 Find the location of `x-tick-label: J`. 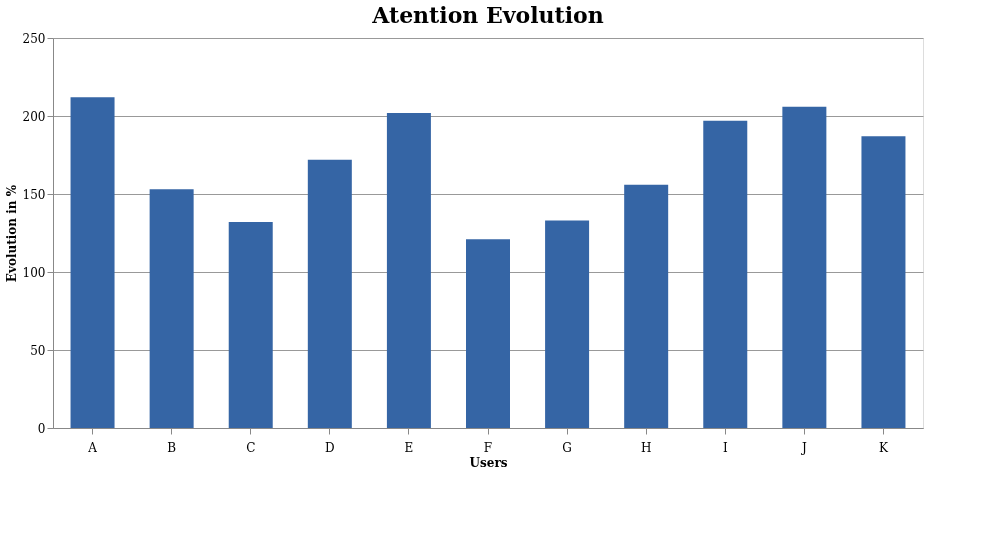

x-tick-label: J is located at coordinates (803, 447).